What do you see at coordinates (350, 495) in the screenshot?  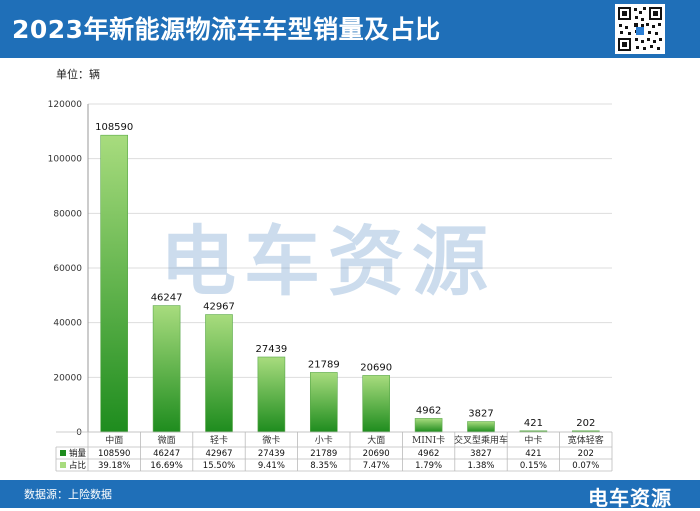 I see `footer-bar: 数据源：上险数据 电车资源` at bounding box center [350, 495].